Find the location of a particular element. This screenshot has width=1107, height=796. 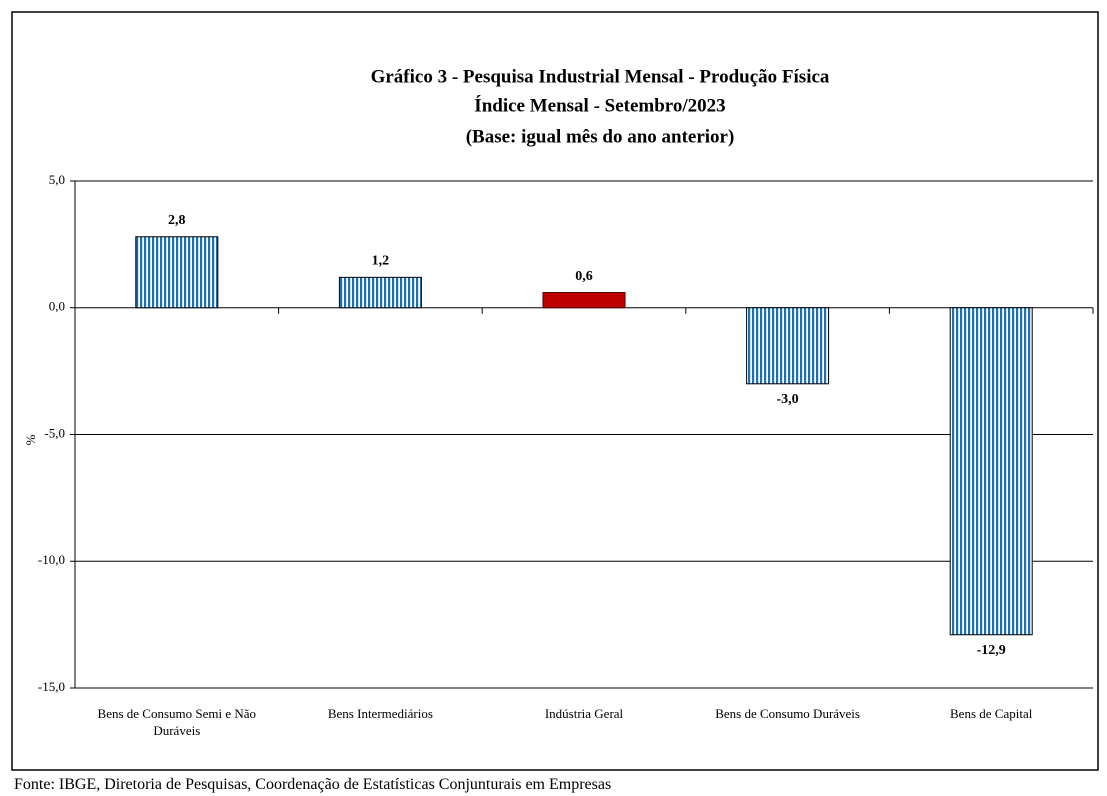

x-tick-label: Bens Intermediários is located at coordinates (380, 713).